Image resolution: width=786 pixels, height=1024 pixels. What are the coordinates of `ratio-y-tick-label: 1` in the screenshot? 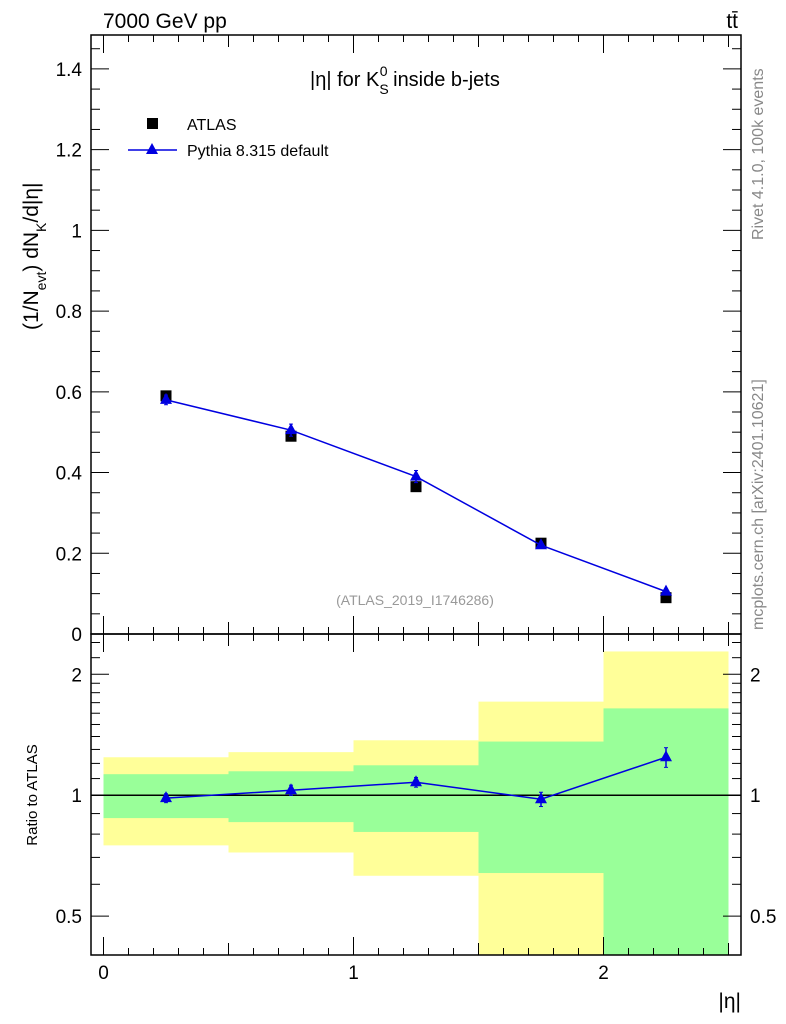 It's located at (76, 796).